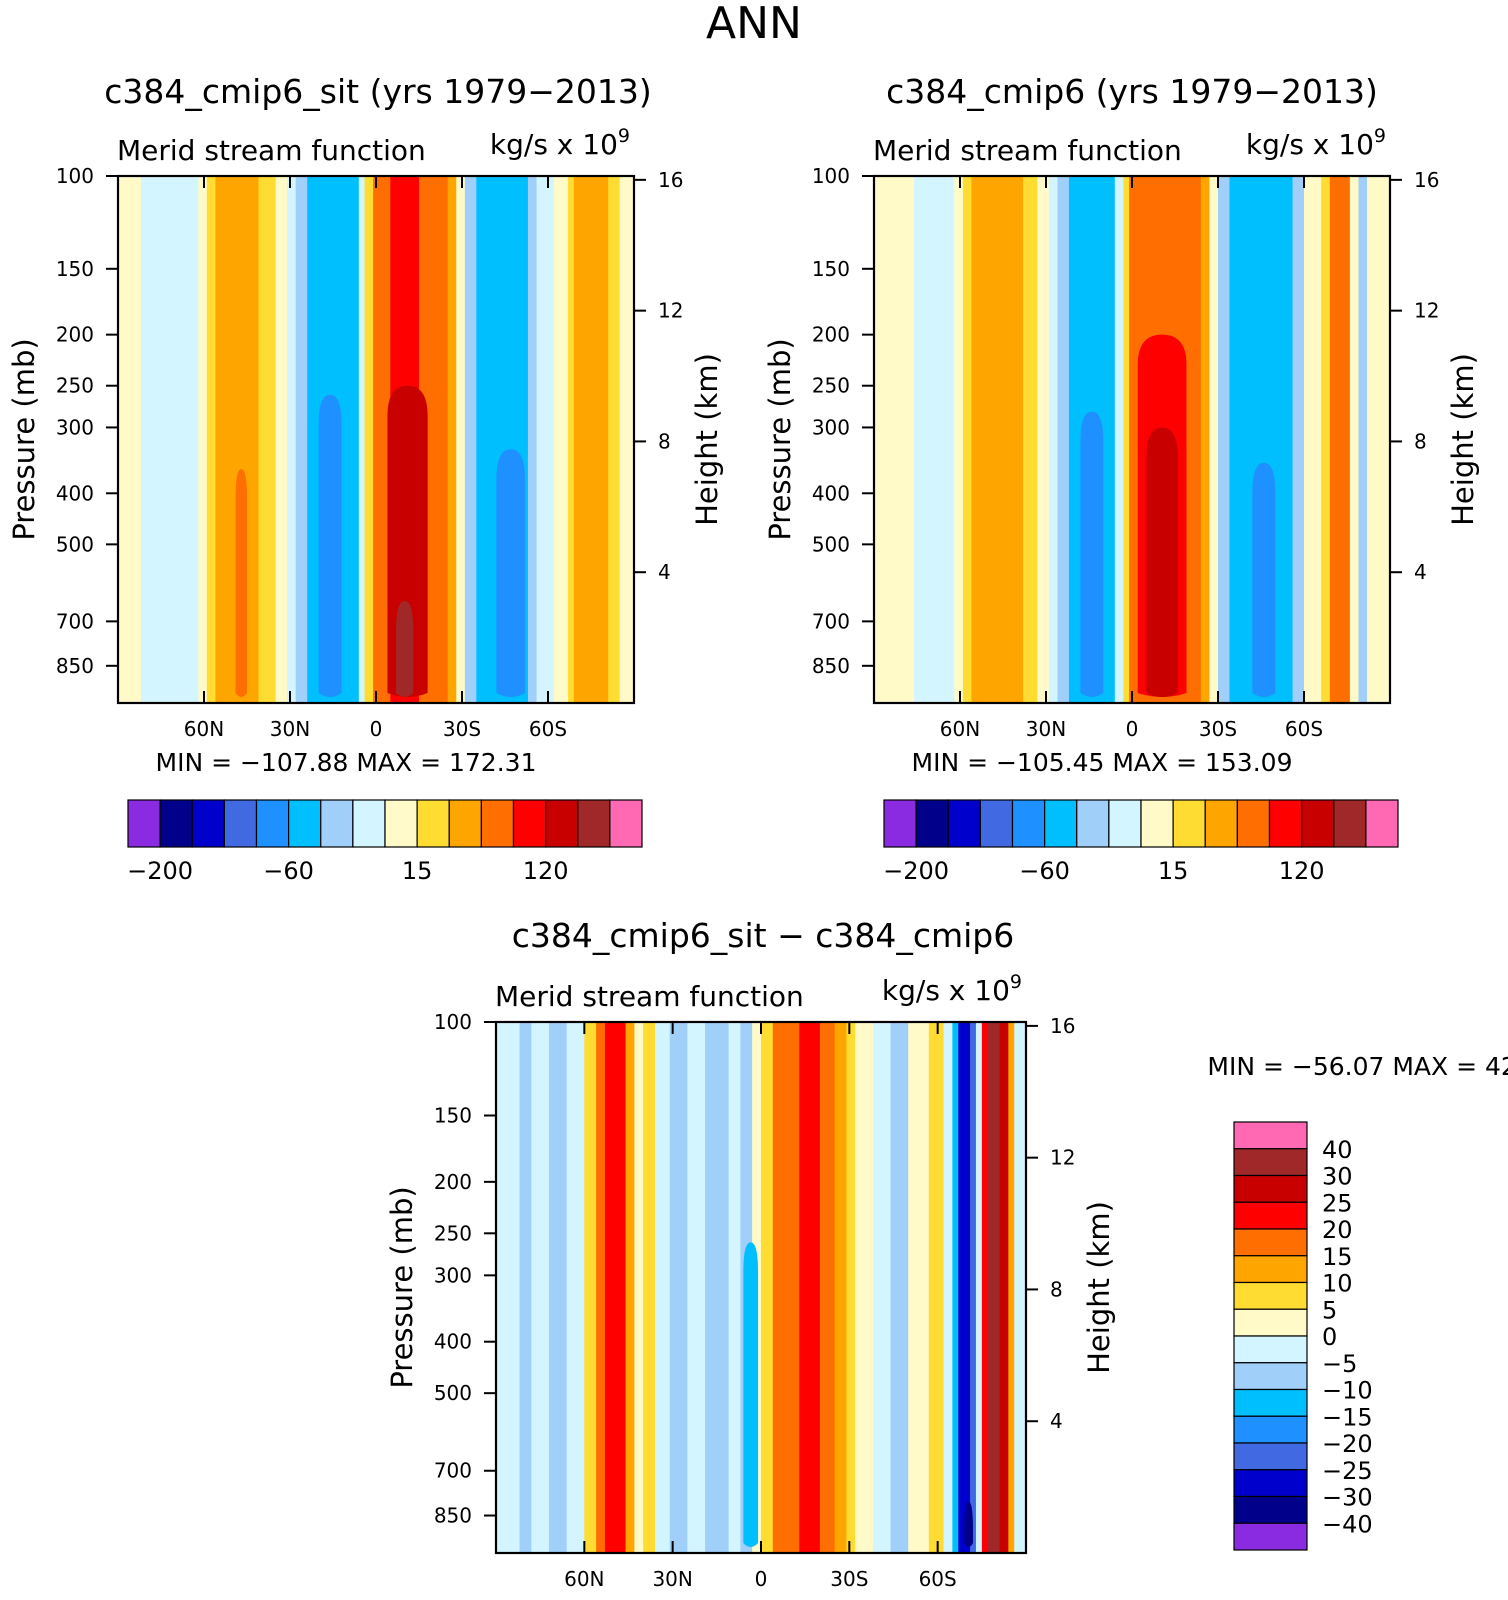 This screenshot has height=1600, width=1508. Describe the element at coordinates (75, 621) in the screenshot. I see `y-tick-label: 700` at that location.